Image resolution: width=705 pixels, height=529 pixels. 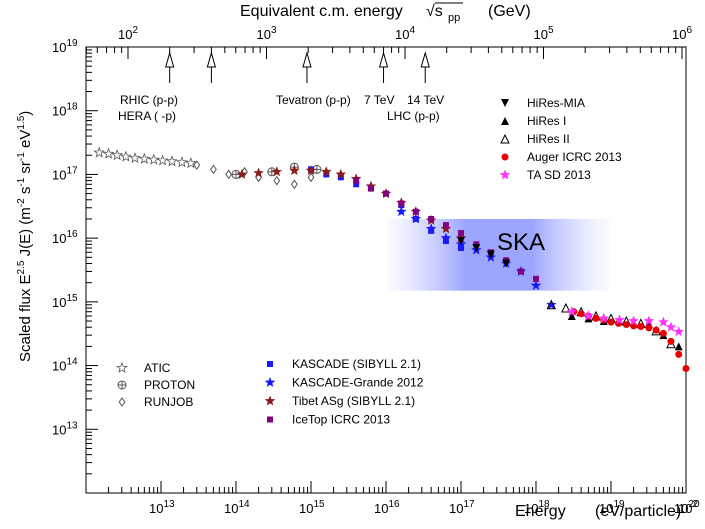 What do you see at coordinates (505, 138) in the screenshot?
I see `legend-marker-hires-ii` at bounding box center [505, 138].